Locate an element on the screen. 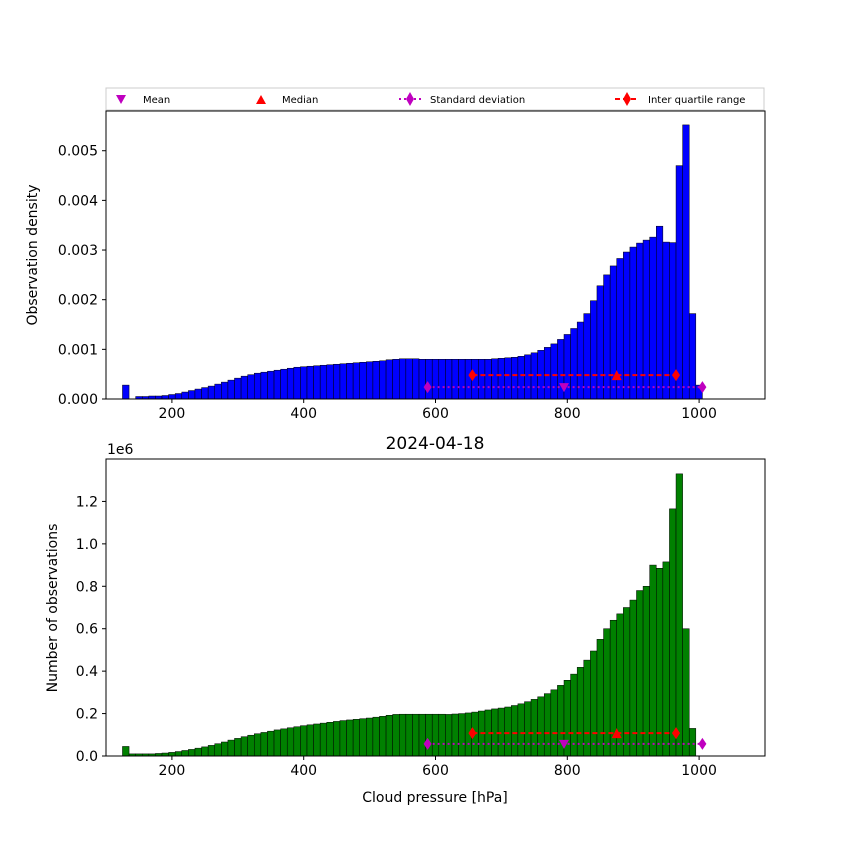 This screenshot has height=850, width=850. x-tick-label: 600 is located at coordinates (435, 414).